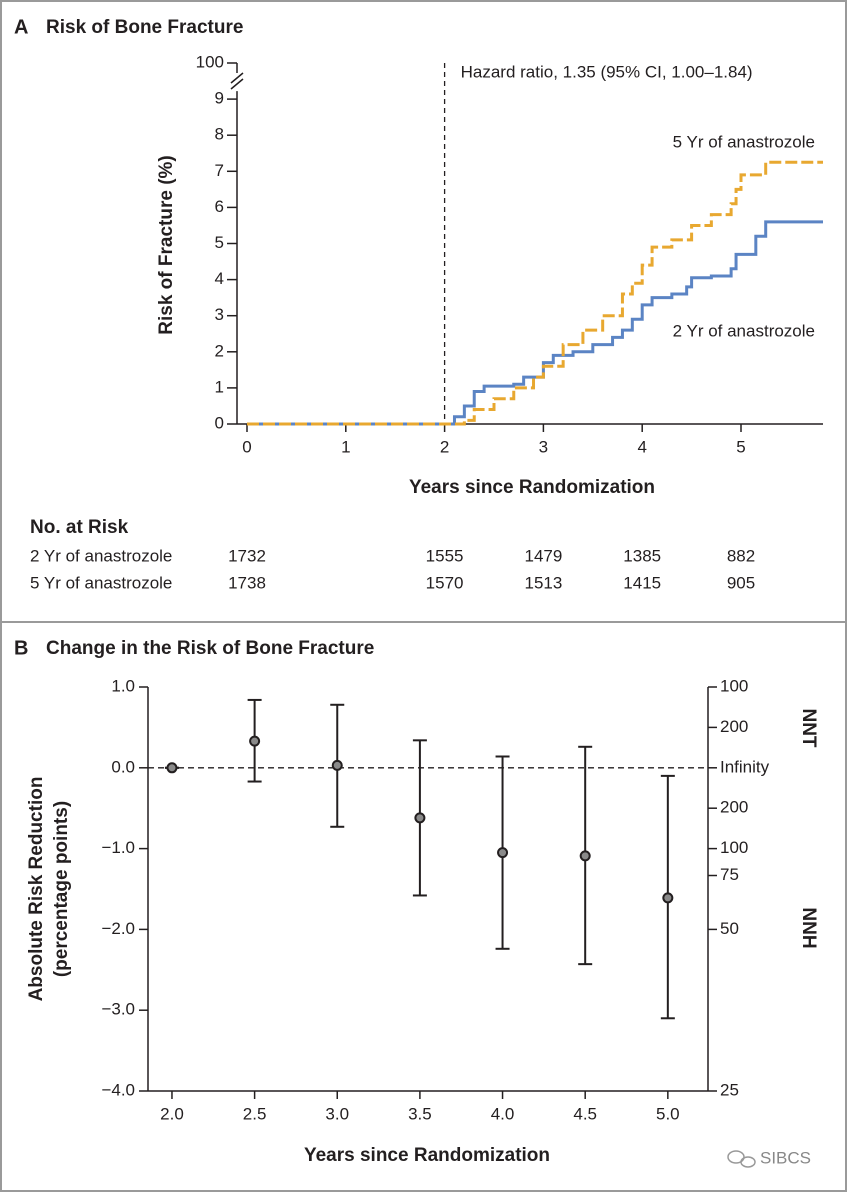 The image size is (847, 1192). I want to click on series-label: 5 Yr of anastrozole, so click(744, 141).